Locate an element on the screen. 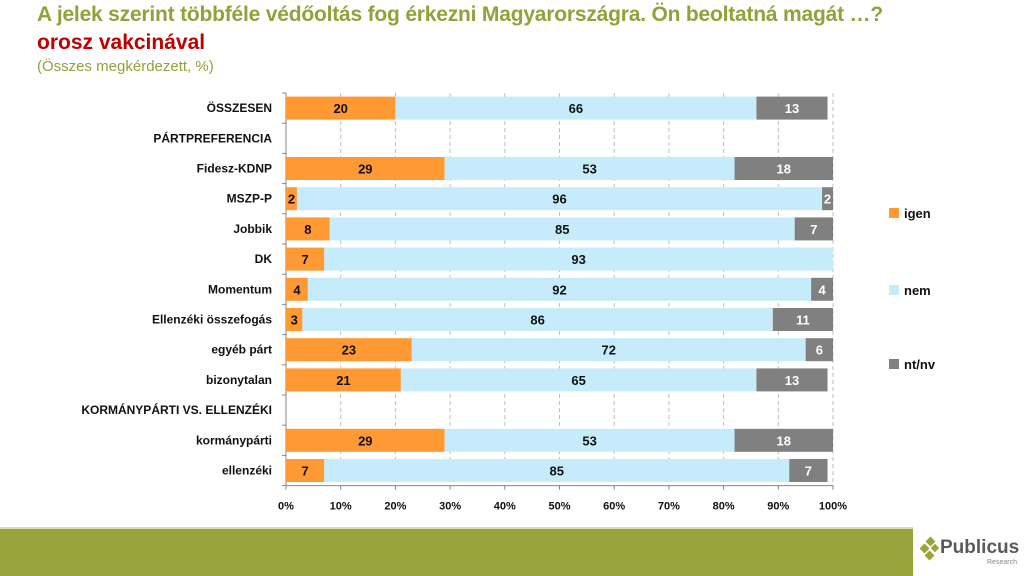 The height and width of the screenshot is (576, 1024). category-label: kormánypárti is located at coordinates (234, 440).